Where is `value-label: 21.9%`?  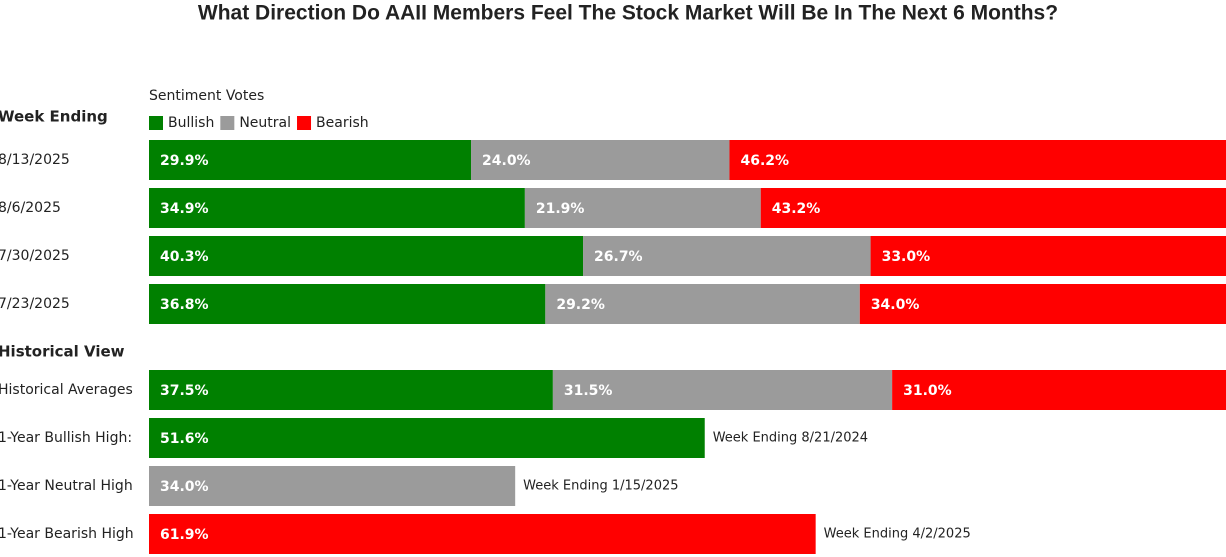 value-label: 21.9% is located at coordinates (560, 209).